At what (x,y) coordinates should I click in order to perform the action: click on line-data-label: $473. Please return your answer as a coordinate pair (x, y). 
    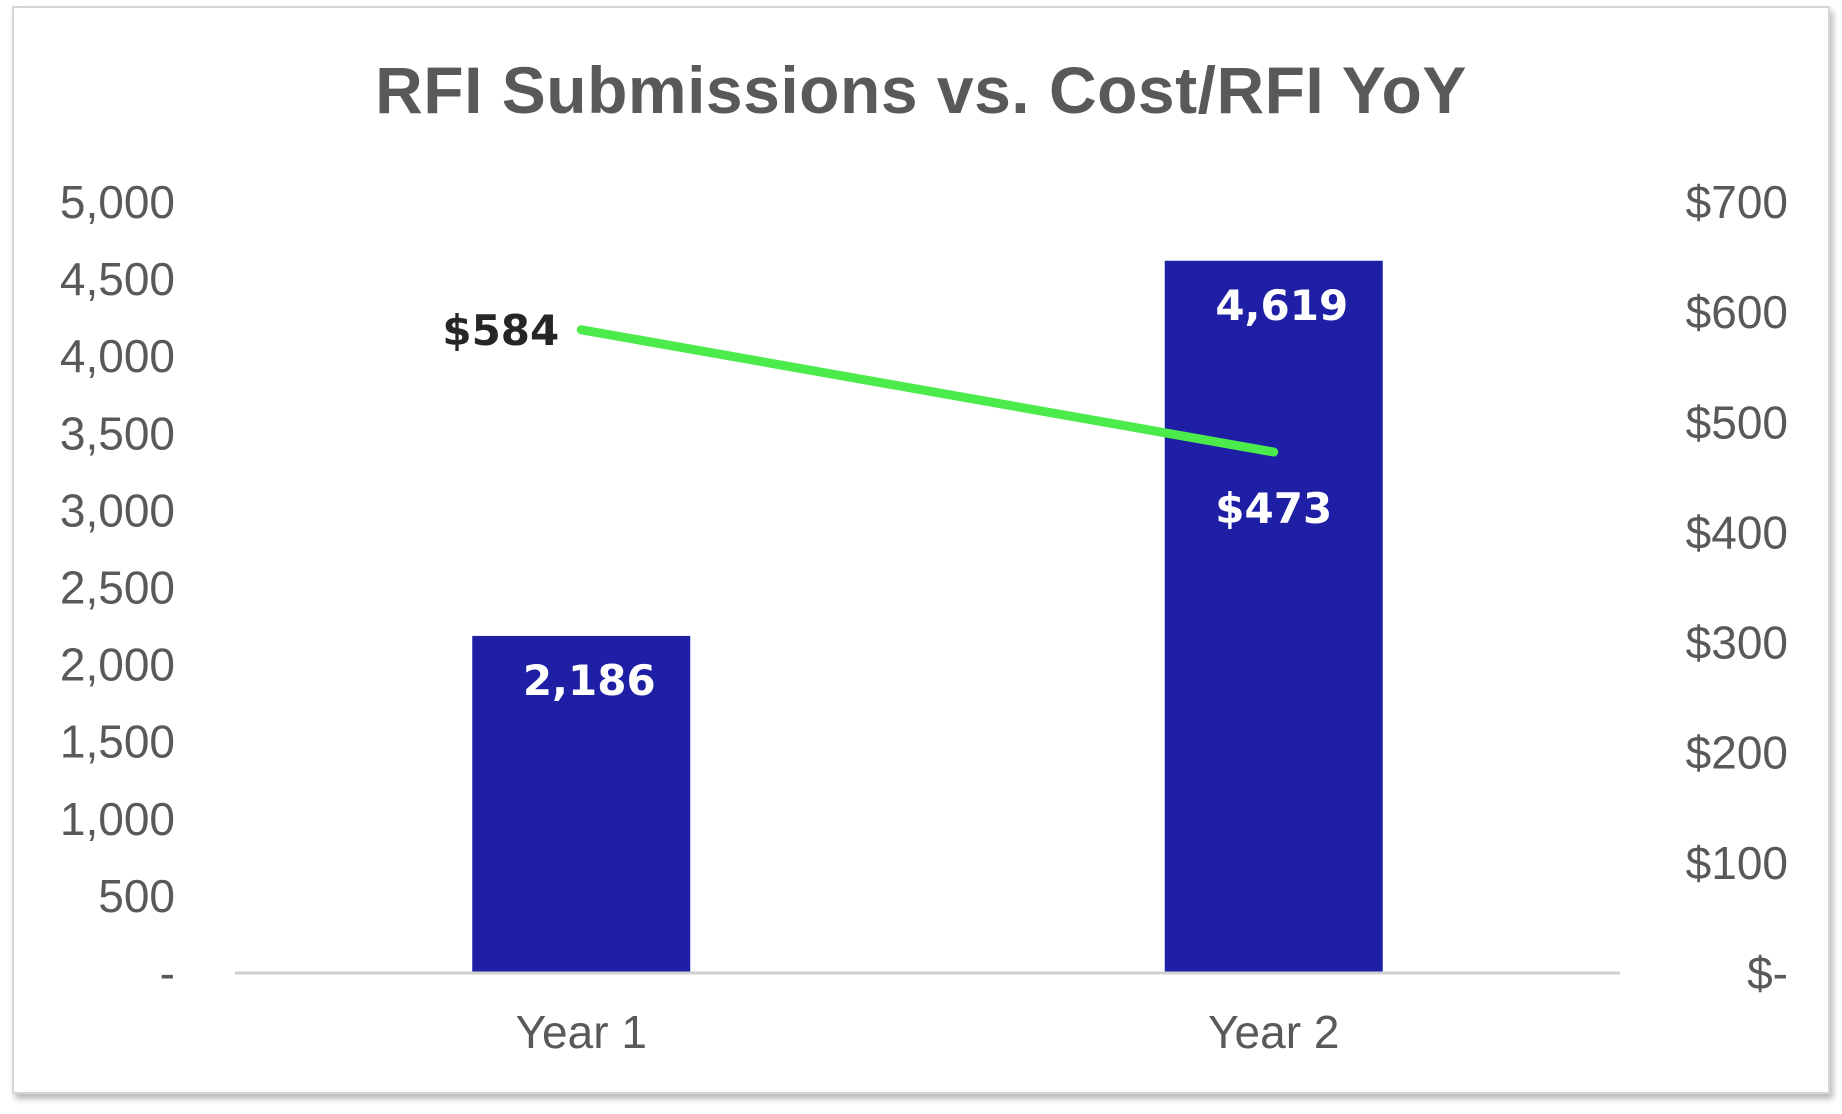
    Looking at the image, I should click on (1273, 508).